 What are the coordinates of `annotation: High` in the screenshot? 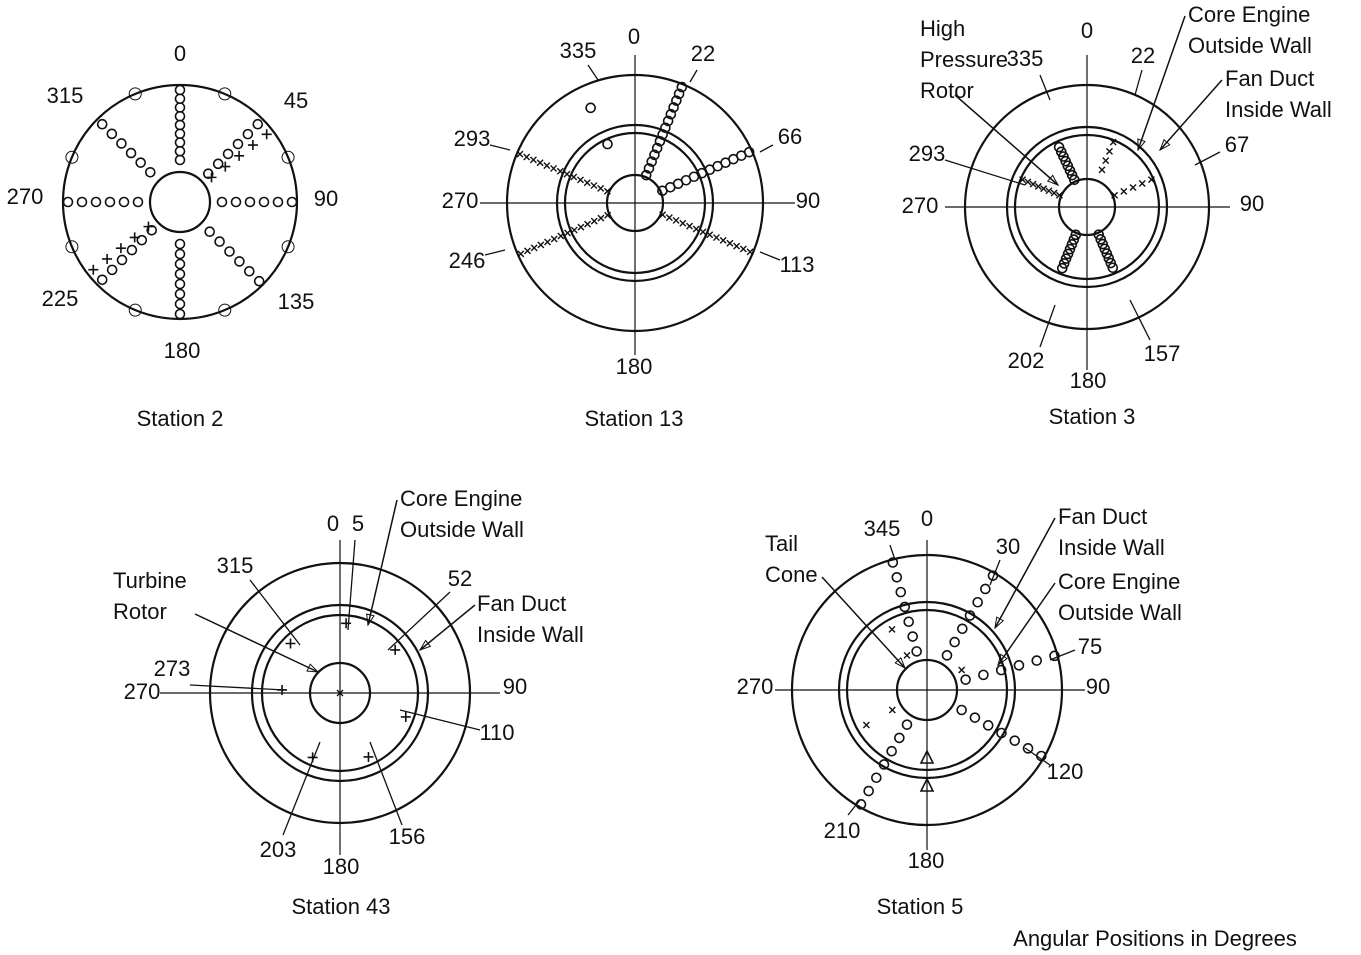 It's located at (942, 28).